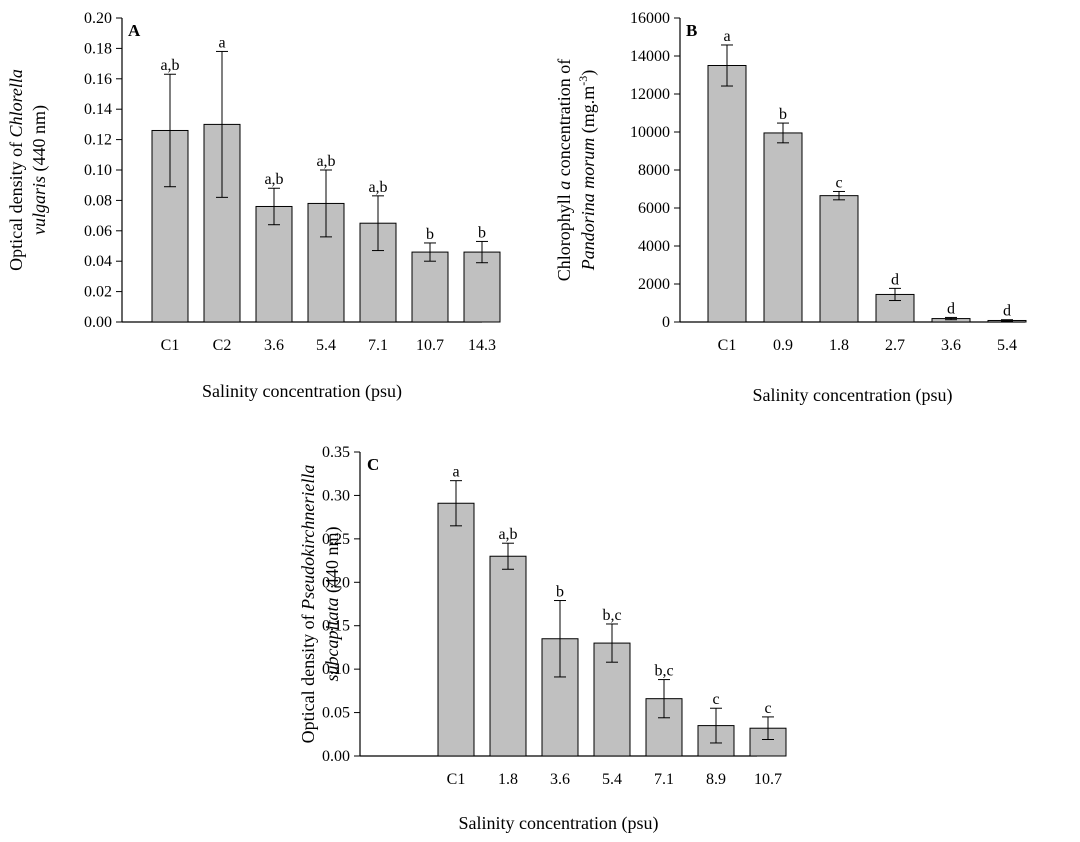  I want to click on x-tick-label-C-5: 8.9, so click(716, 779).